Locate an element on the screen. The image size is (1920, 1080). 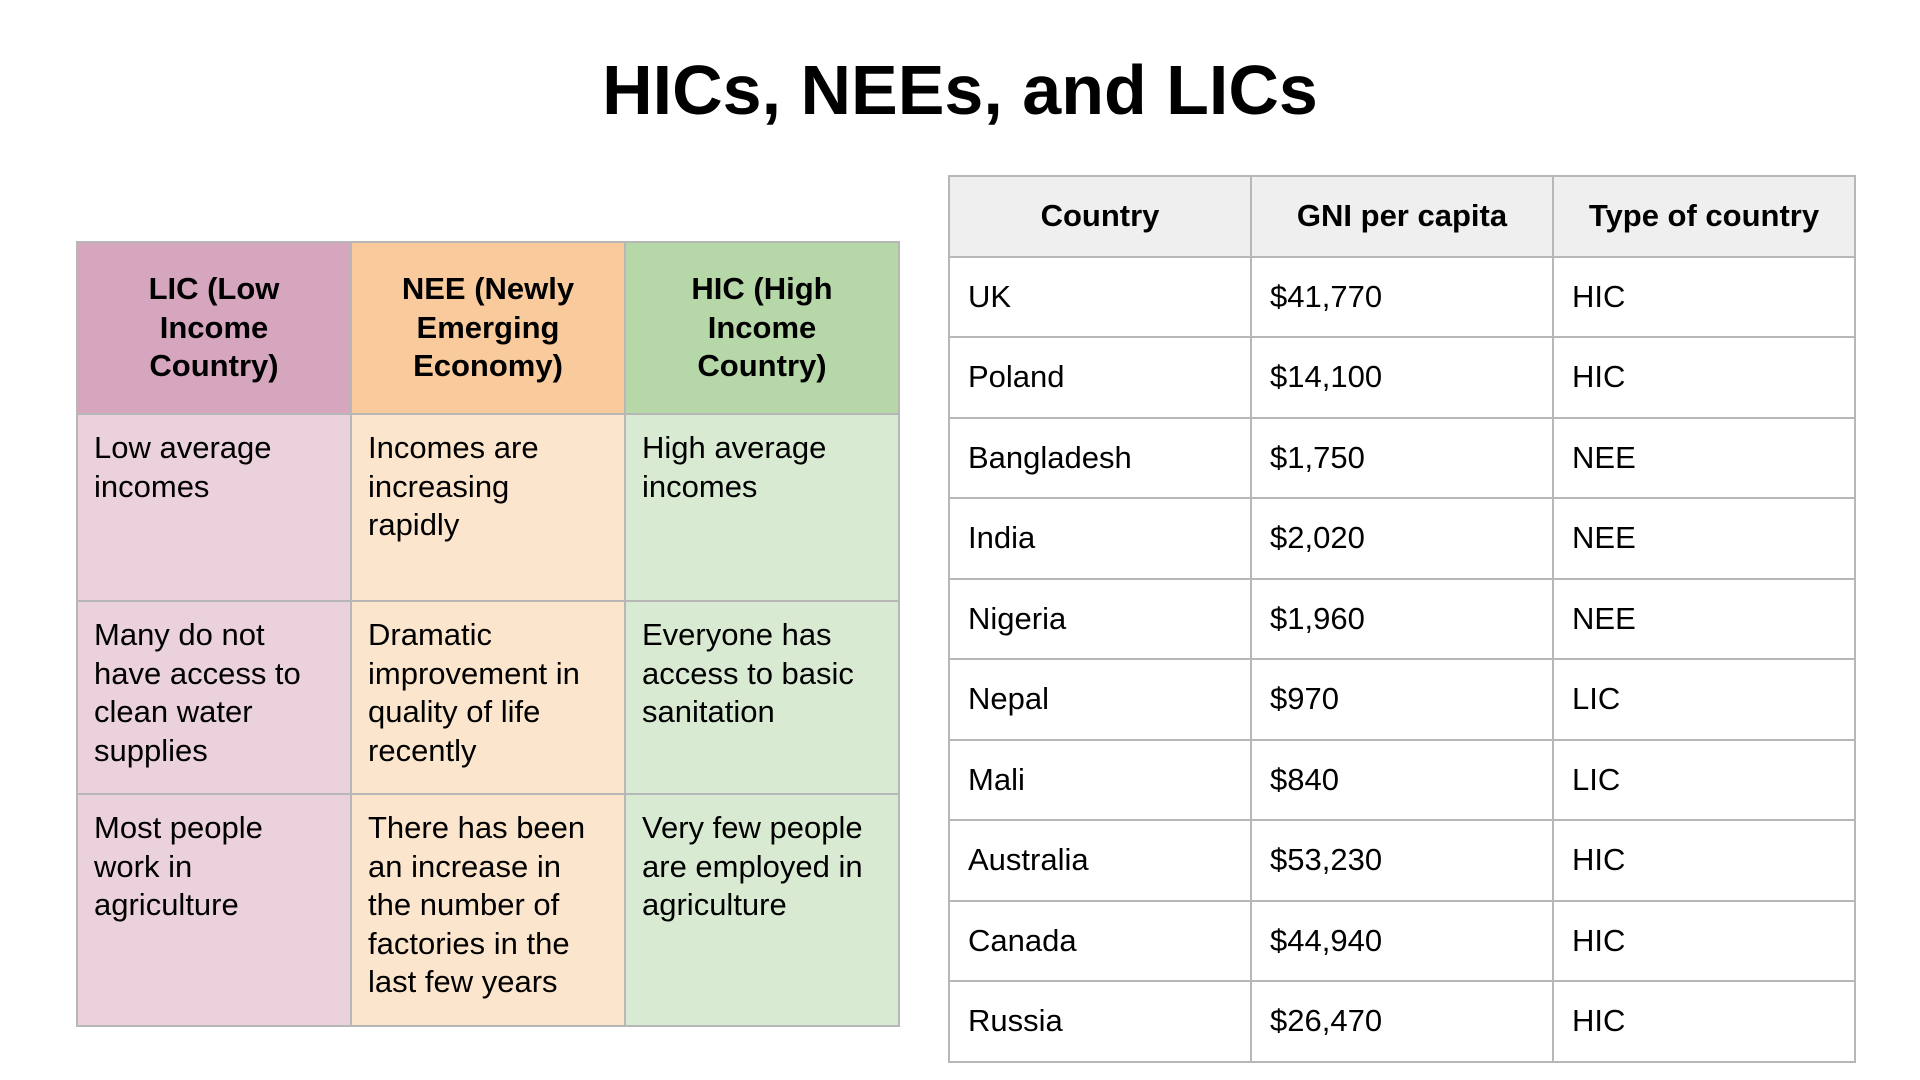
table-row: Australia $53,230 HIC is located at coordinates (1402, 860).